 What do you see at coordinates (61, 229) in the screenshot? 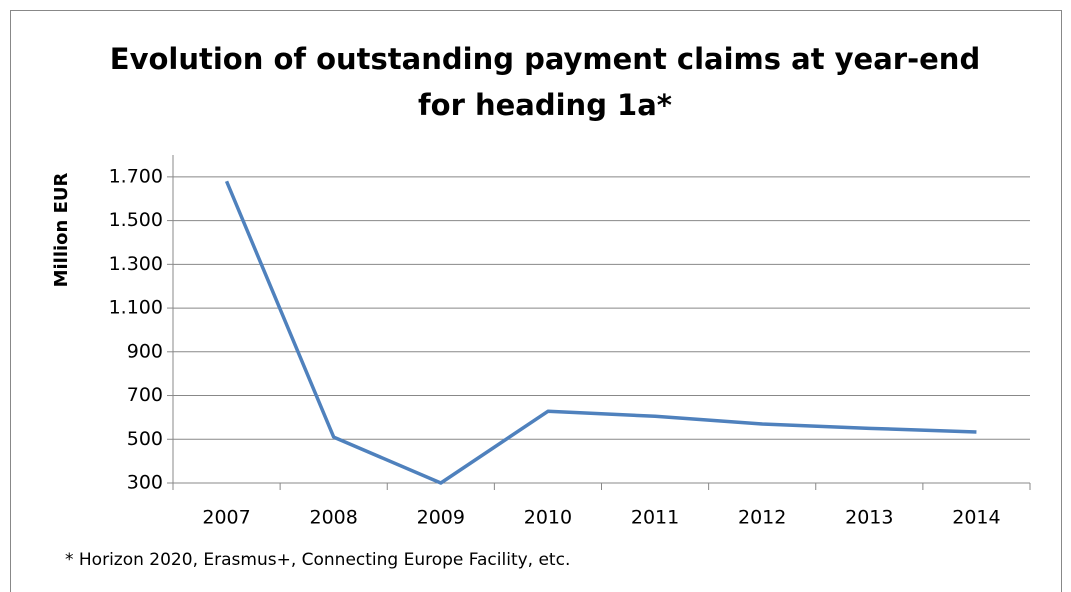
I see `y-axis-title: Million EUR` at bounding box center [61, 229].